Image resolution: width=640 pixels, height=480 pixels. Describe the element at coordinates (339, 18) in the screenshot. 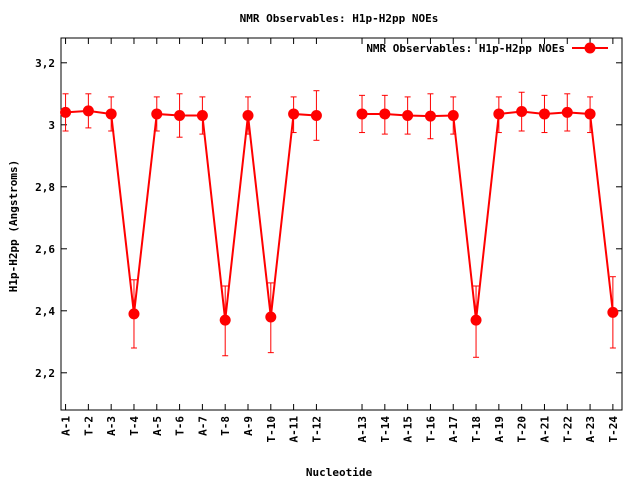

I see `chart-title: NMR Observables: H1p-H2pp NOEs` at that location.